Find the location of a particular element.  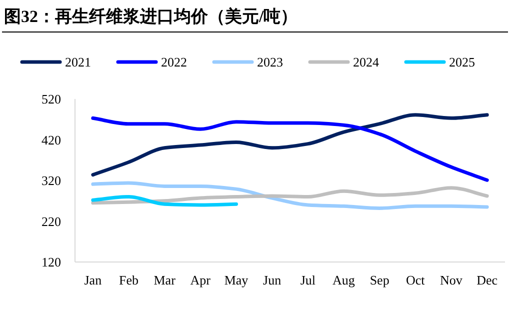

x-tick-label: Nov is located at coordinates (451, 280).